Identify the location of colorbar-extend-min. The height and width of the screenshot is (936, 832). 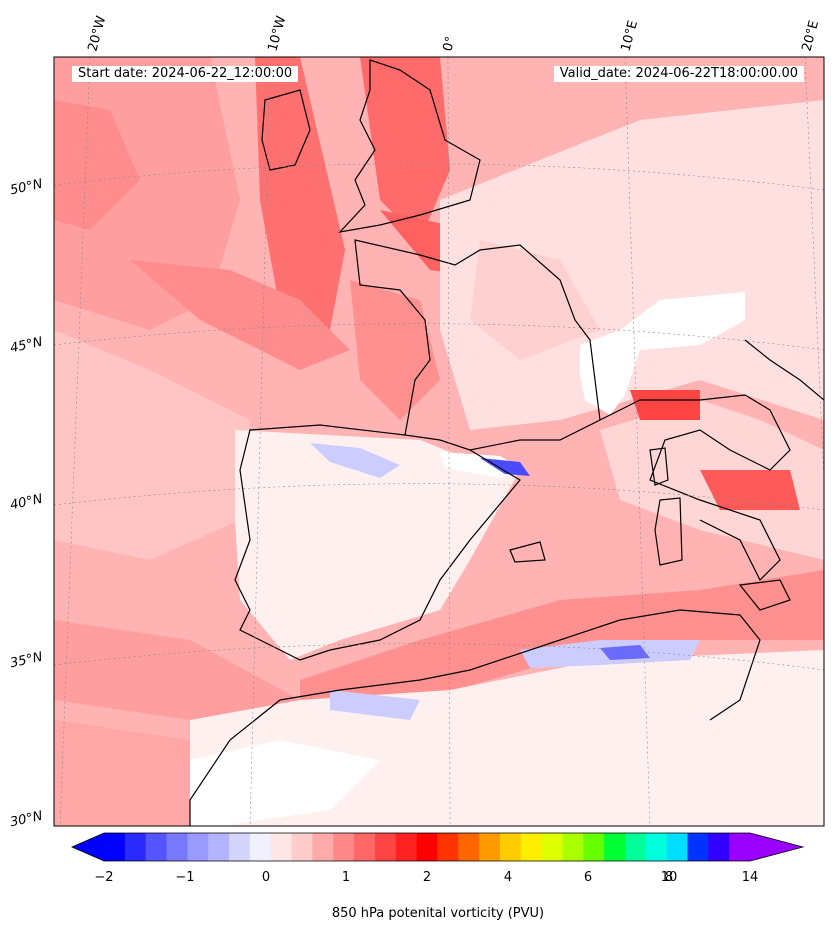
(88, 847).